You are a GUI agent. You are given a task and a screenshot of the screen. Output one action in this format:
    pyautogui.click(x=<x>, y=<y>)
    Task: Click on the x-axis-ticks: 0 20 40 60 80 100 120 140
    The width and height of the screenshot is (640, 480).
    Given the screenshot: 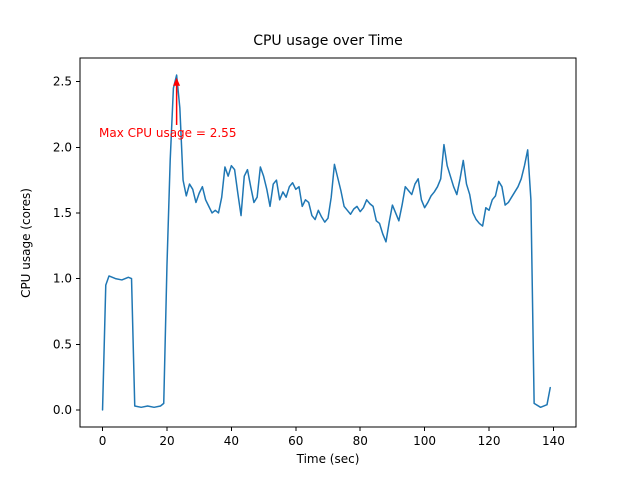 What is the action you would take?
    pyautogui.click(x=332, y=437)
    